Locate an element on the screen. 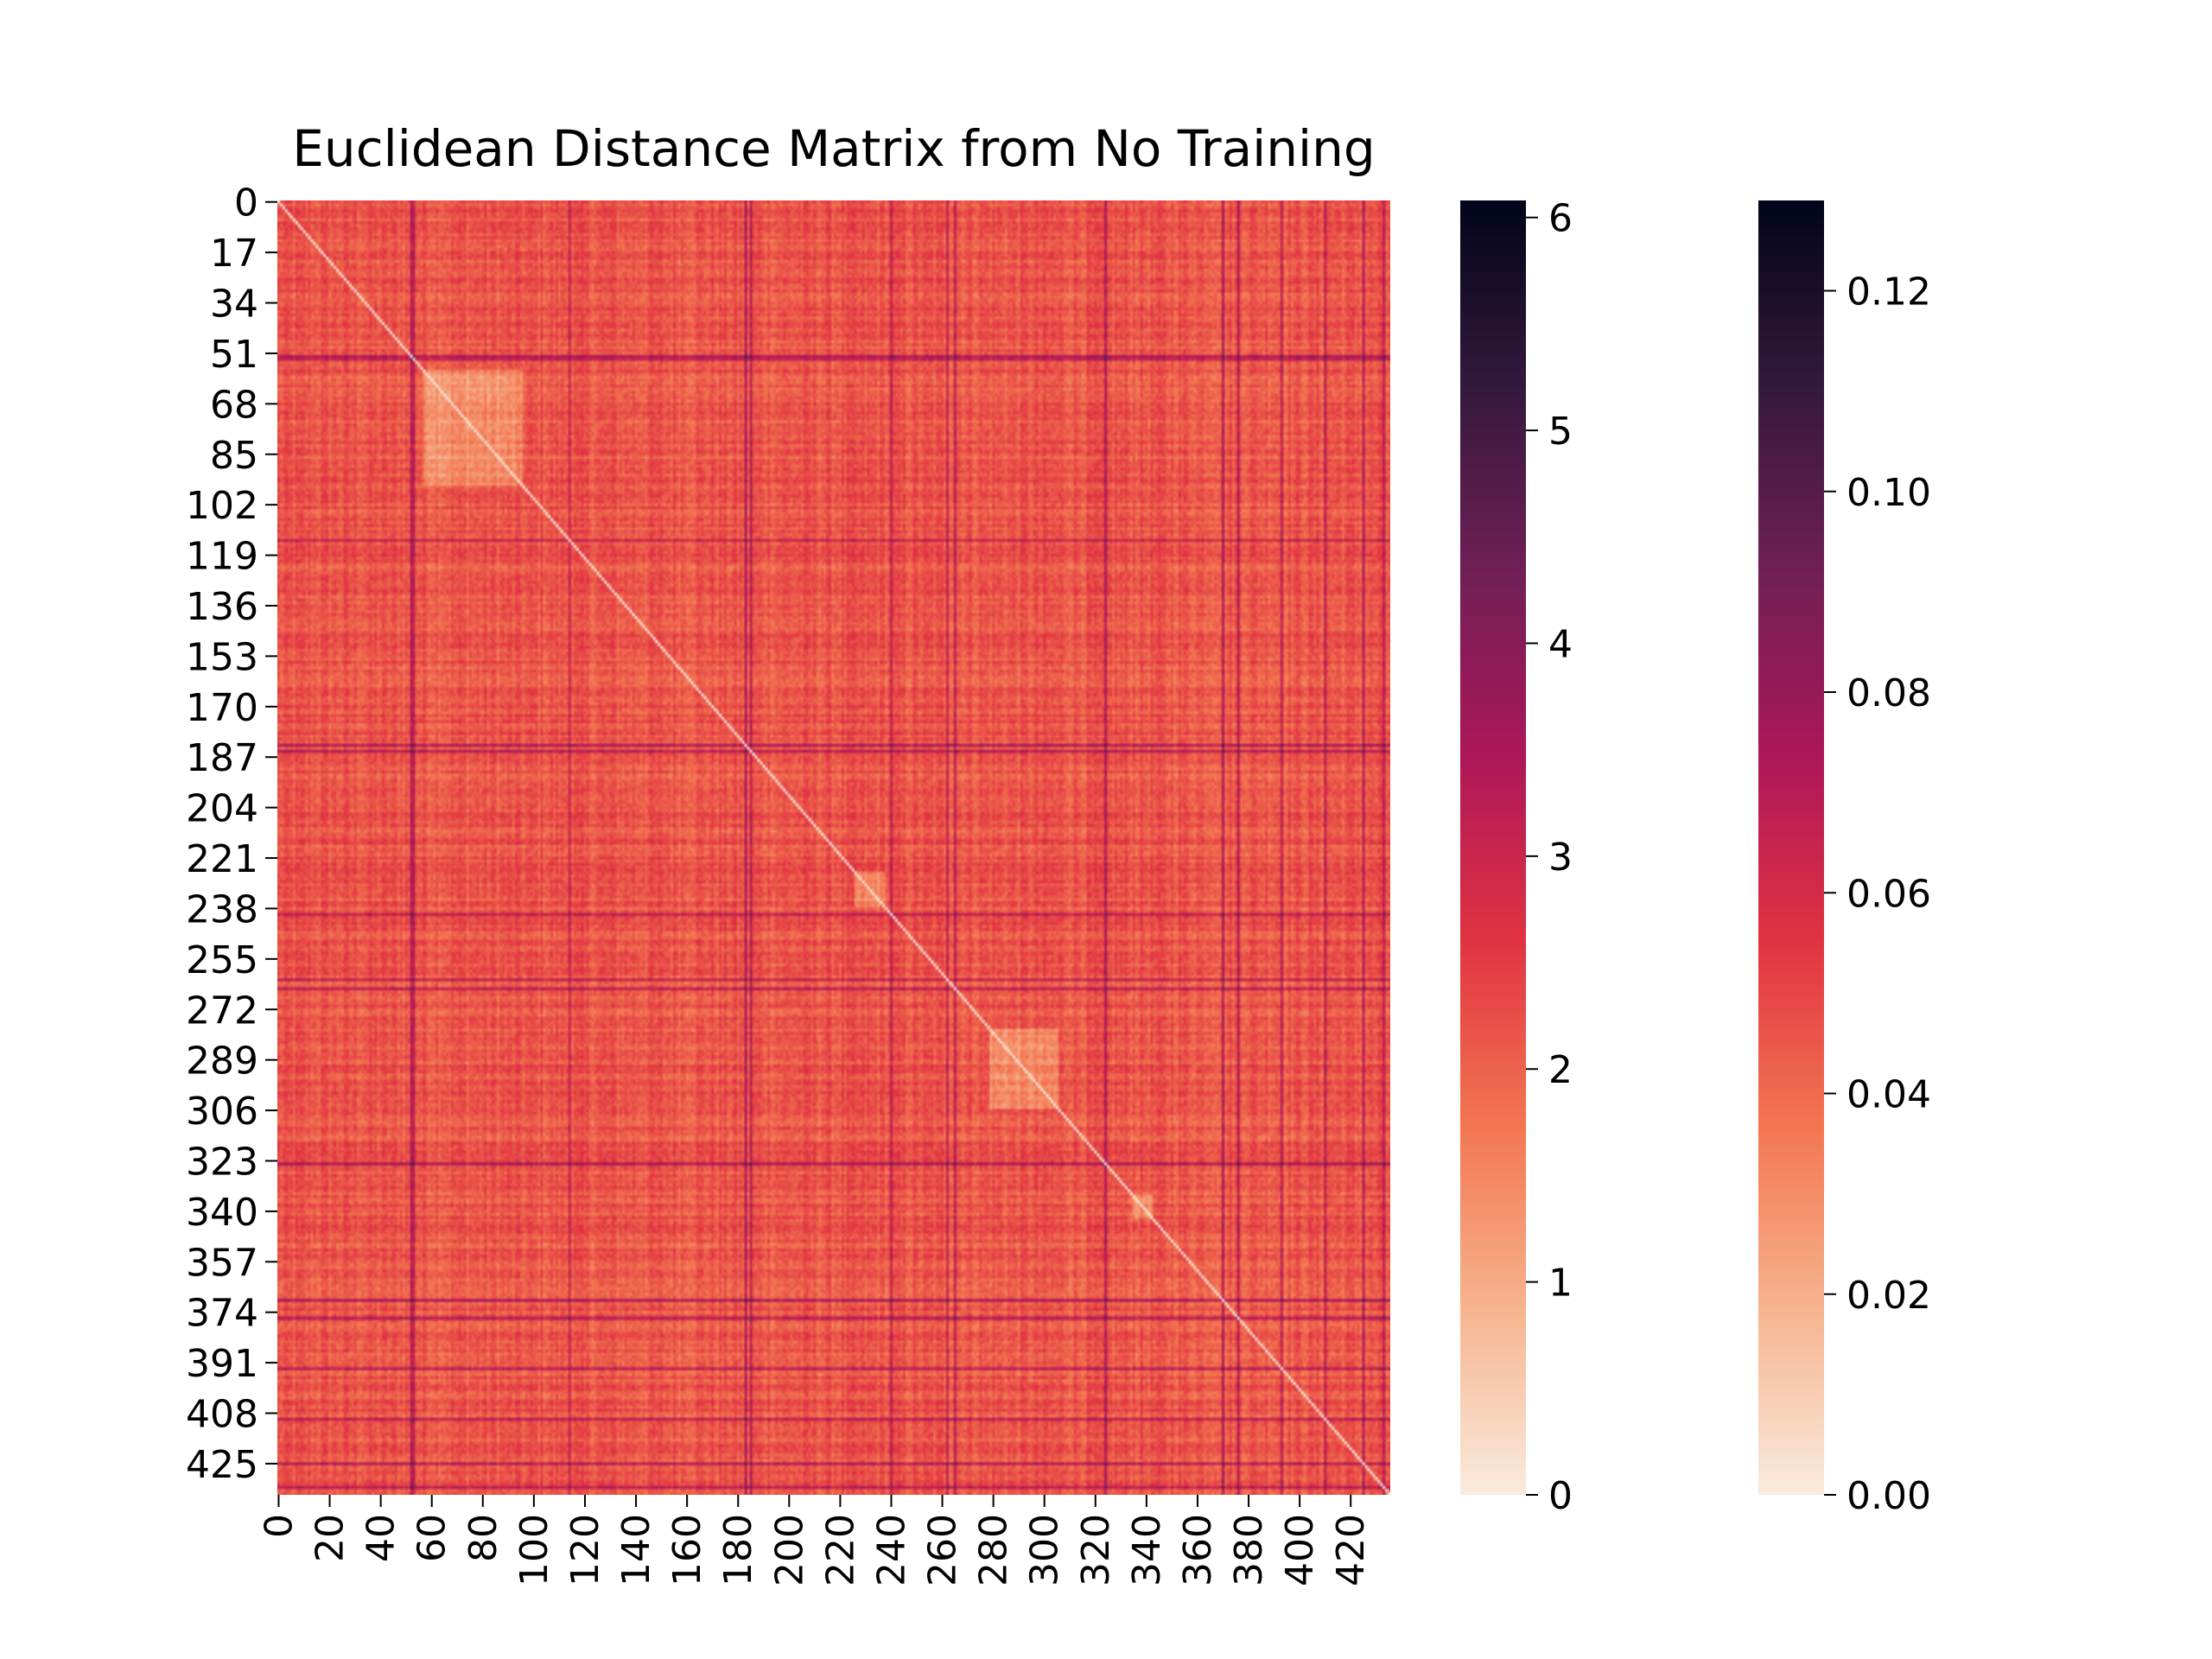  colorbar-tick-label: 0 is located at coordinates (1560, 1496).